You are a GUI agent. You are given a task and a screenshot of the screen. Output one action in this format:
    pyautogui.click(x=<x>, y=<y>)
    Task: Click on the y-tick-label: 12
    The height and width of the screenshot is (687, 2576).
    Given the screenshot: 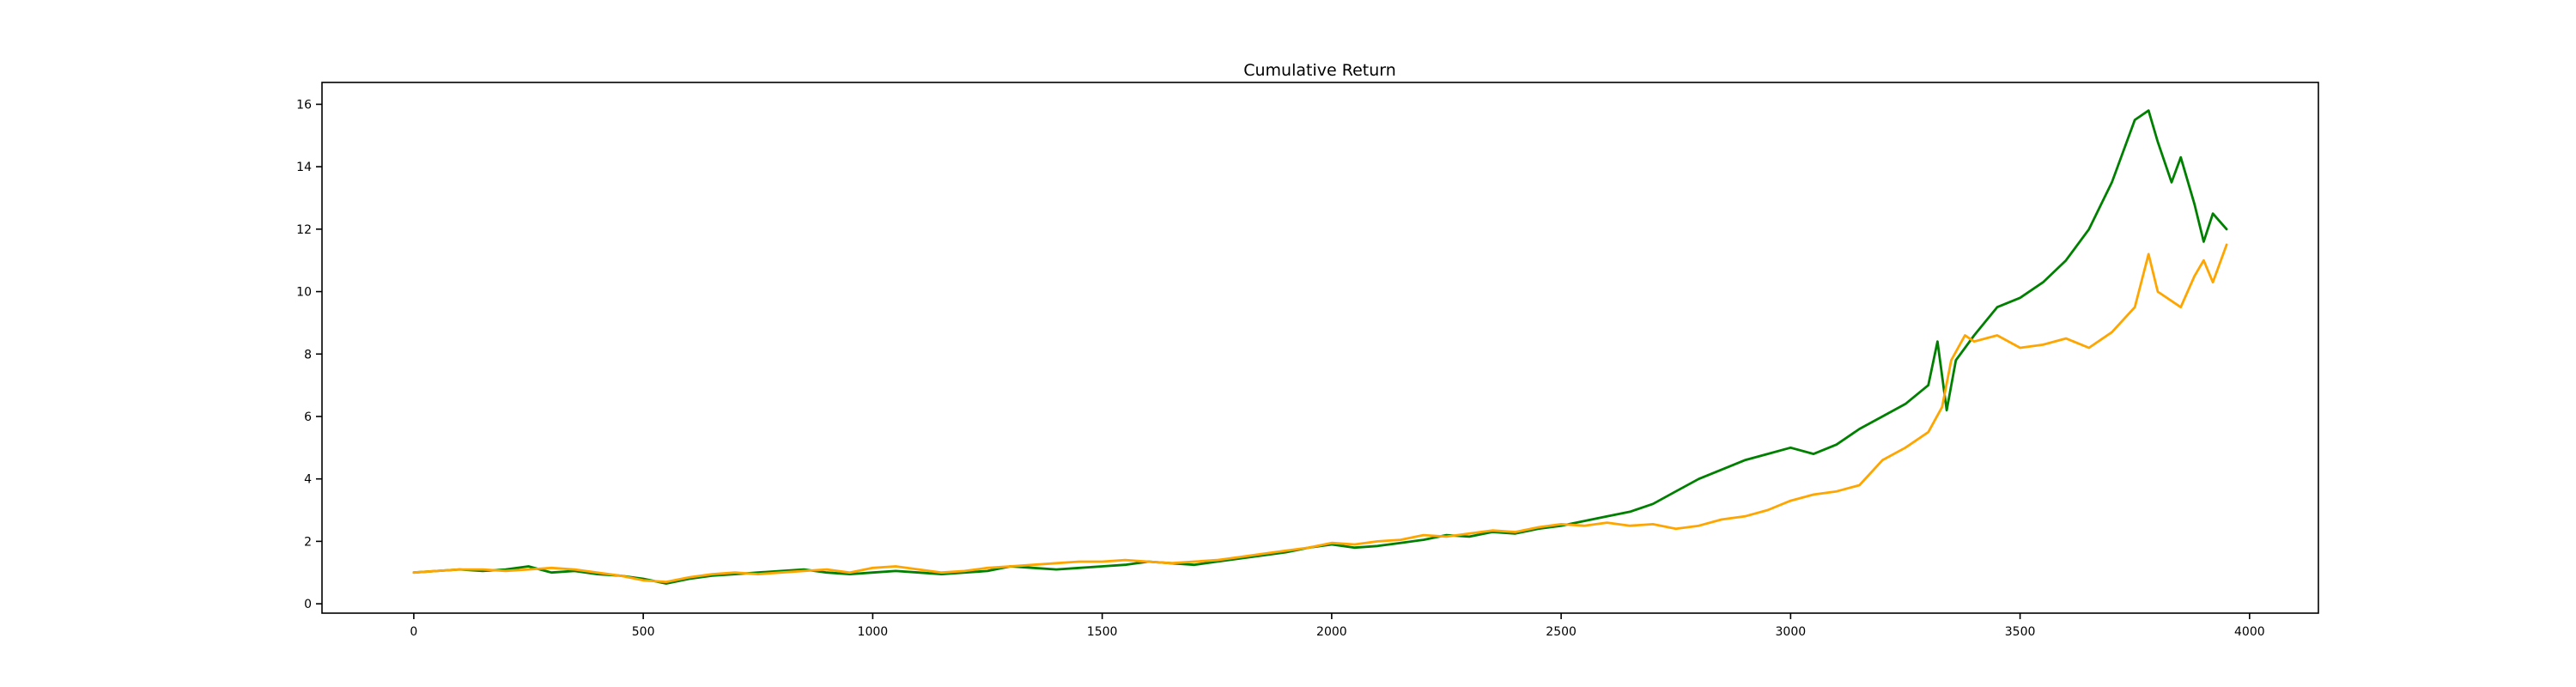 What is the action you would take?
    pyautogui.click(x=304, y=230)
    